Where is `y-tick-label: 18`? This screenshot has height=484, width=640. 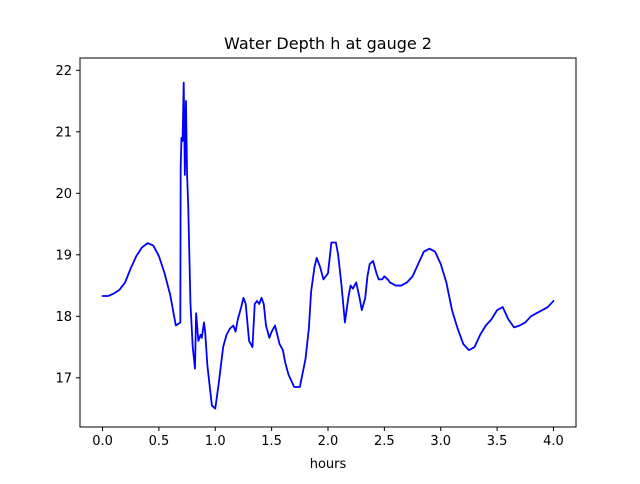 y-tick-label: 18 is located at coordinates (63, 317).